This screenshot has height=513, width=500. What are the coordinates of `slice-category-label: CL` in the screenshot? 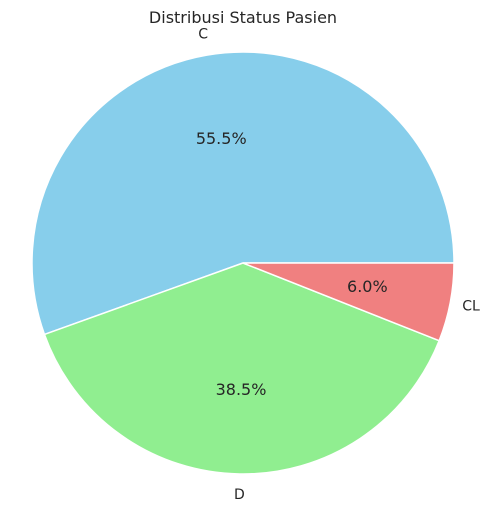 It's located at (471, 306).